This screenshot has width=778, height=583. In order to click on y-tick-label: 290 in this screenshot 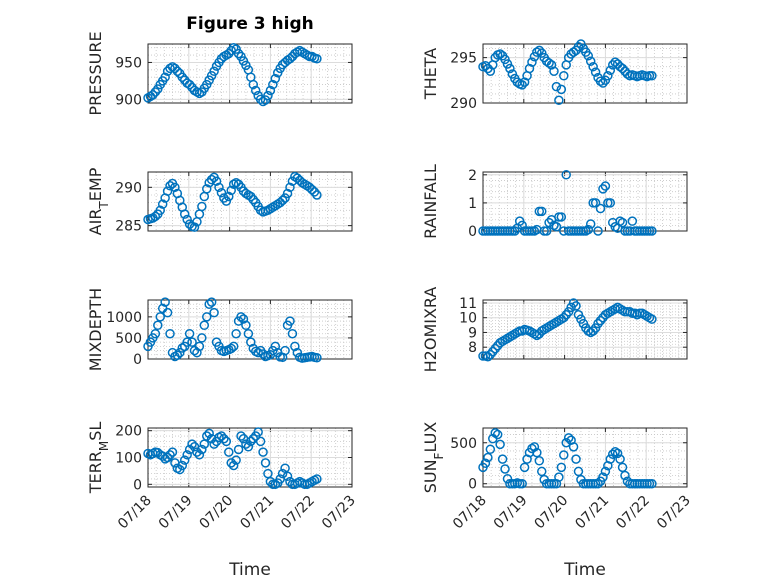, I will do `click(463, 104)`.